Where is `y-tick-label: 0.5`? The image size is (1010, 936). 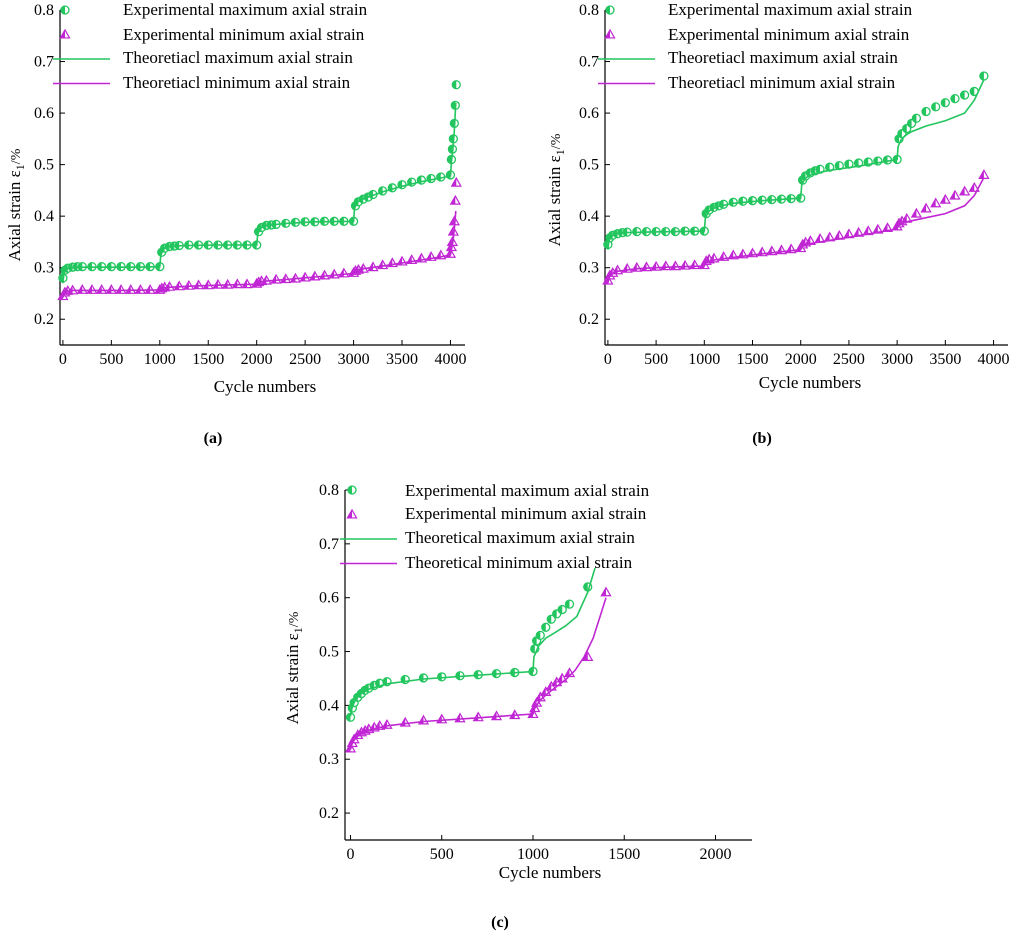
y-tick-label: 0.5 is located at coordinates (589, 165).